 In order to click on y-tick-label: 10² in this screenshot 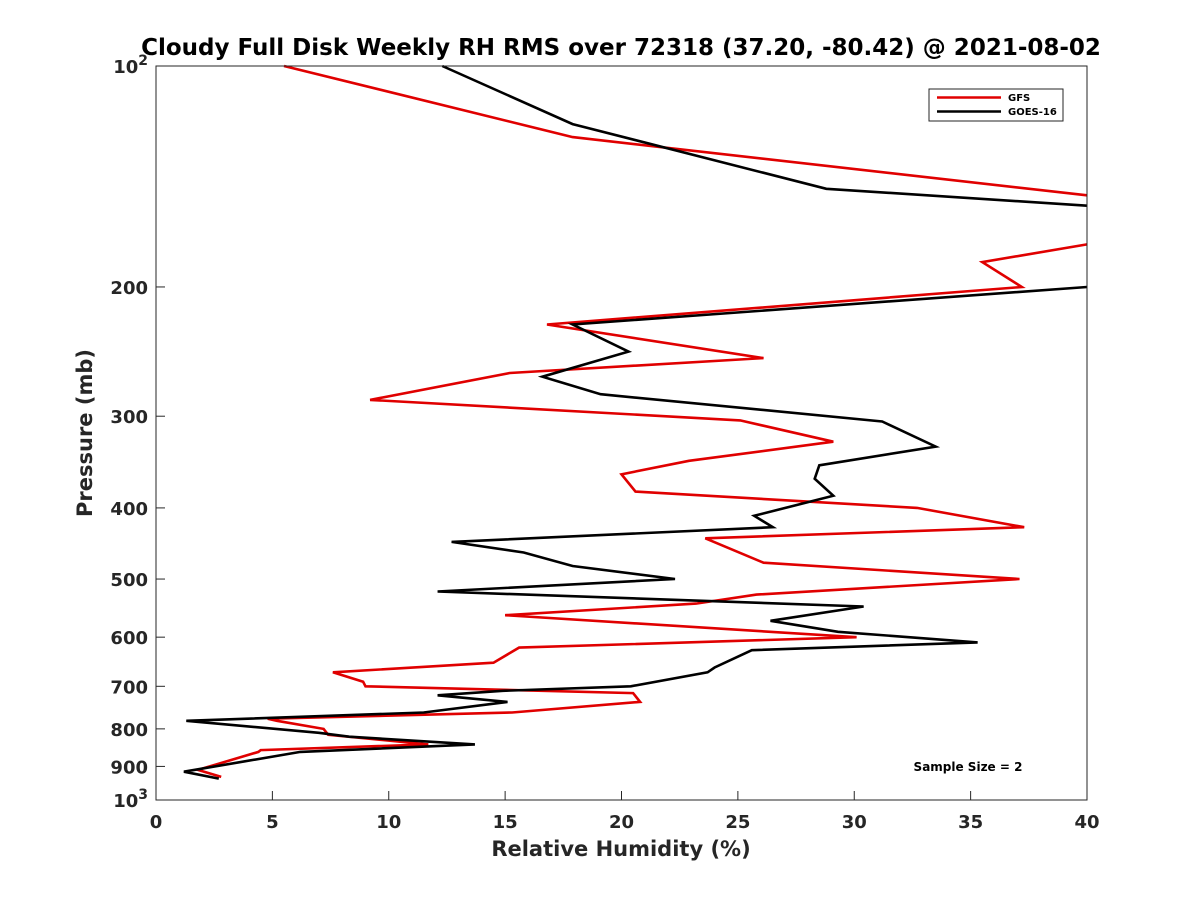, I will do `click(130, 65)`.